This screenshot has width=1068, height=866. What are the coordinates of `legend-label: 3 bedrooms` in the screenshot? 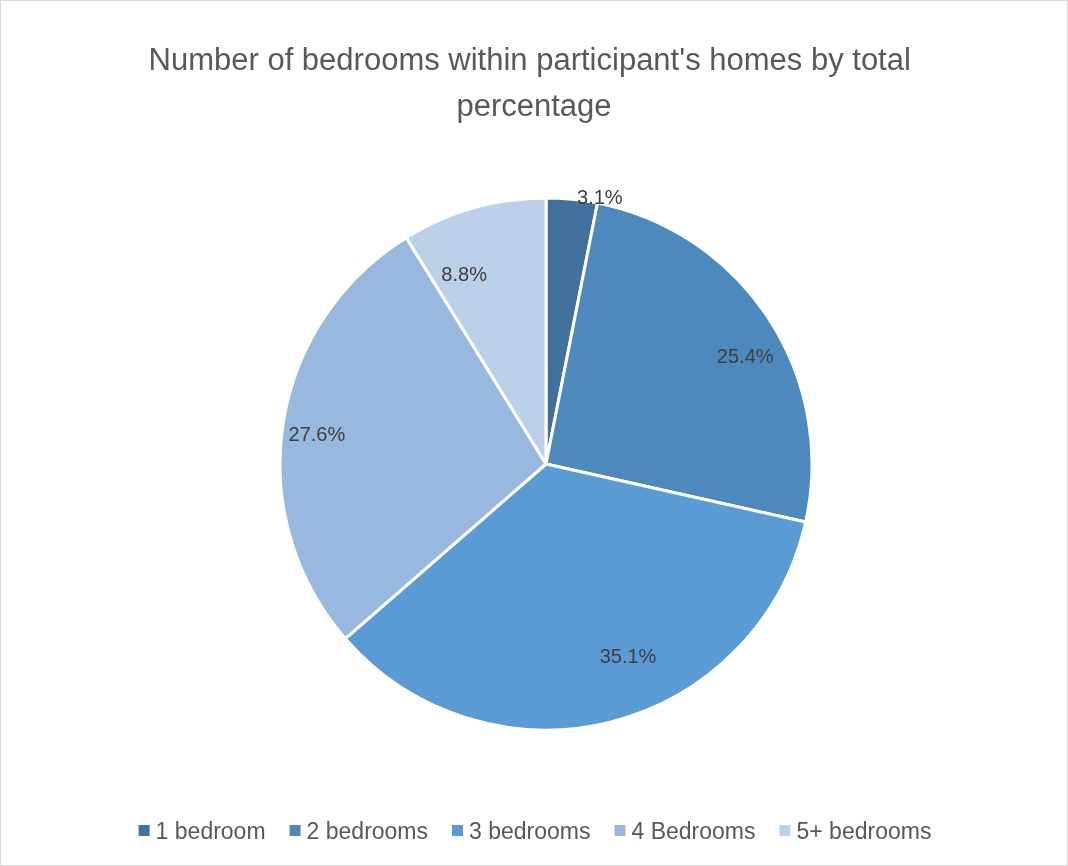 It's located at (530, 830).